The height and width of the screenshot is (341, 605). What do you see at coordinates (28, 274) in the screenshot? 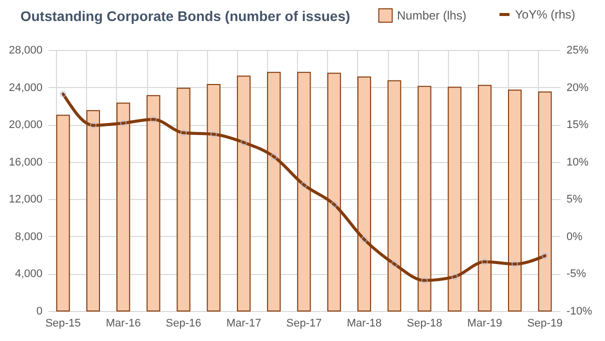
I see `y-tick-label: 4,000` at bounding box center [28, 274].